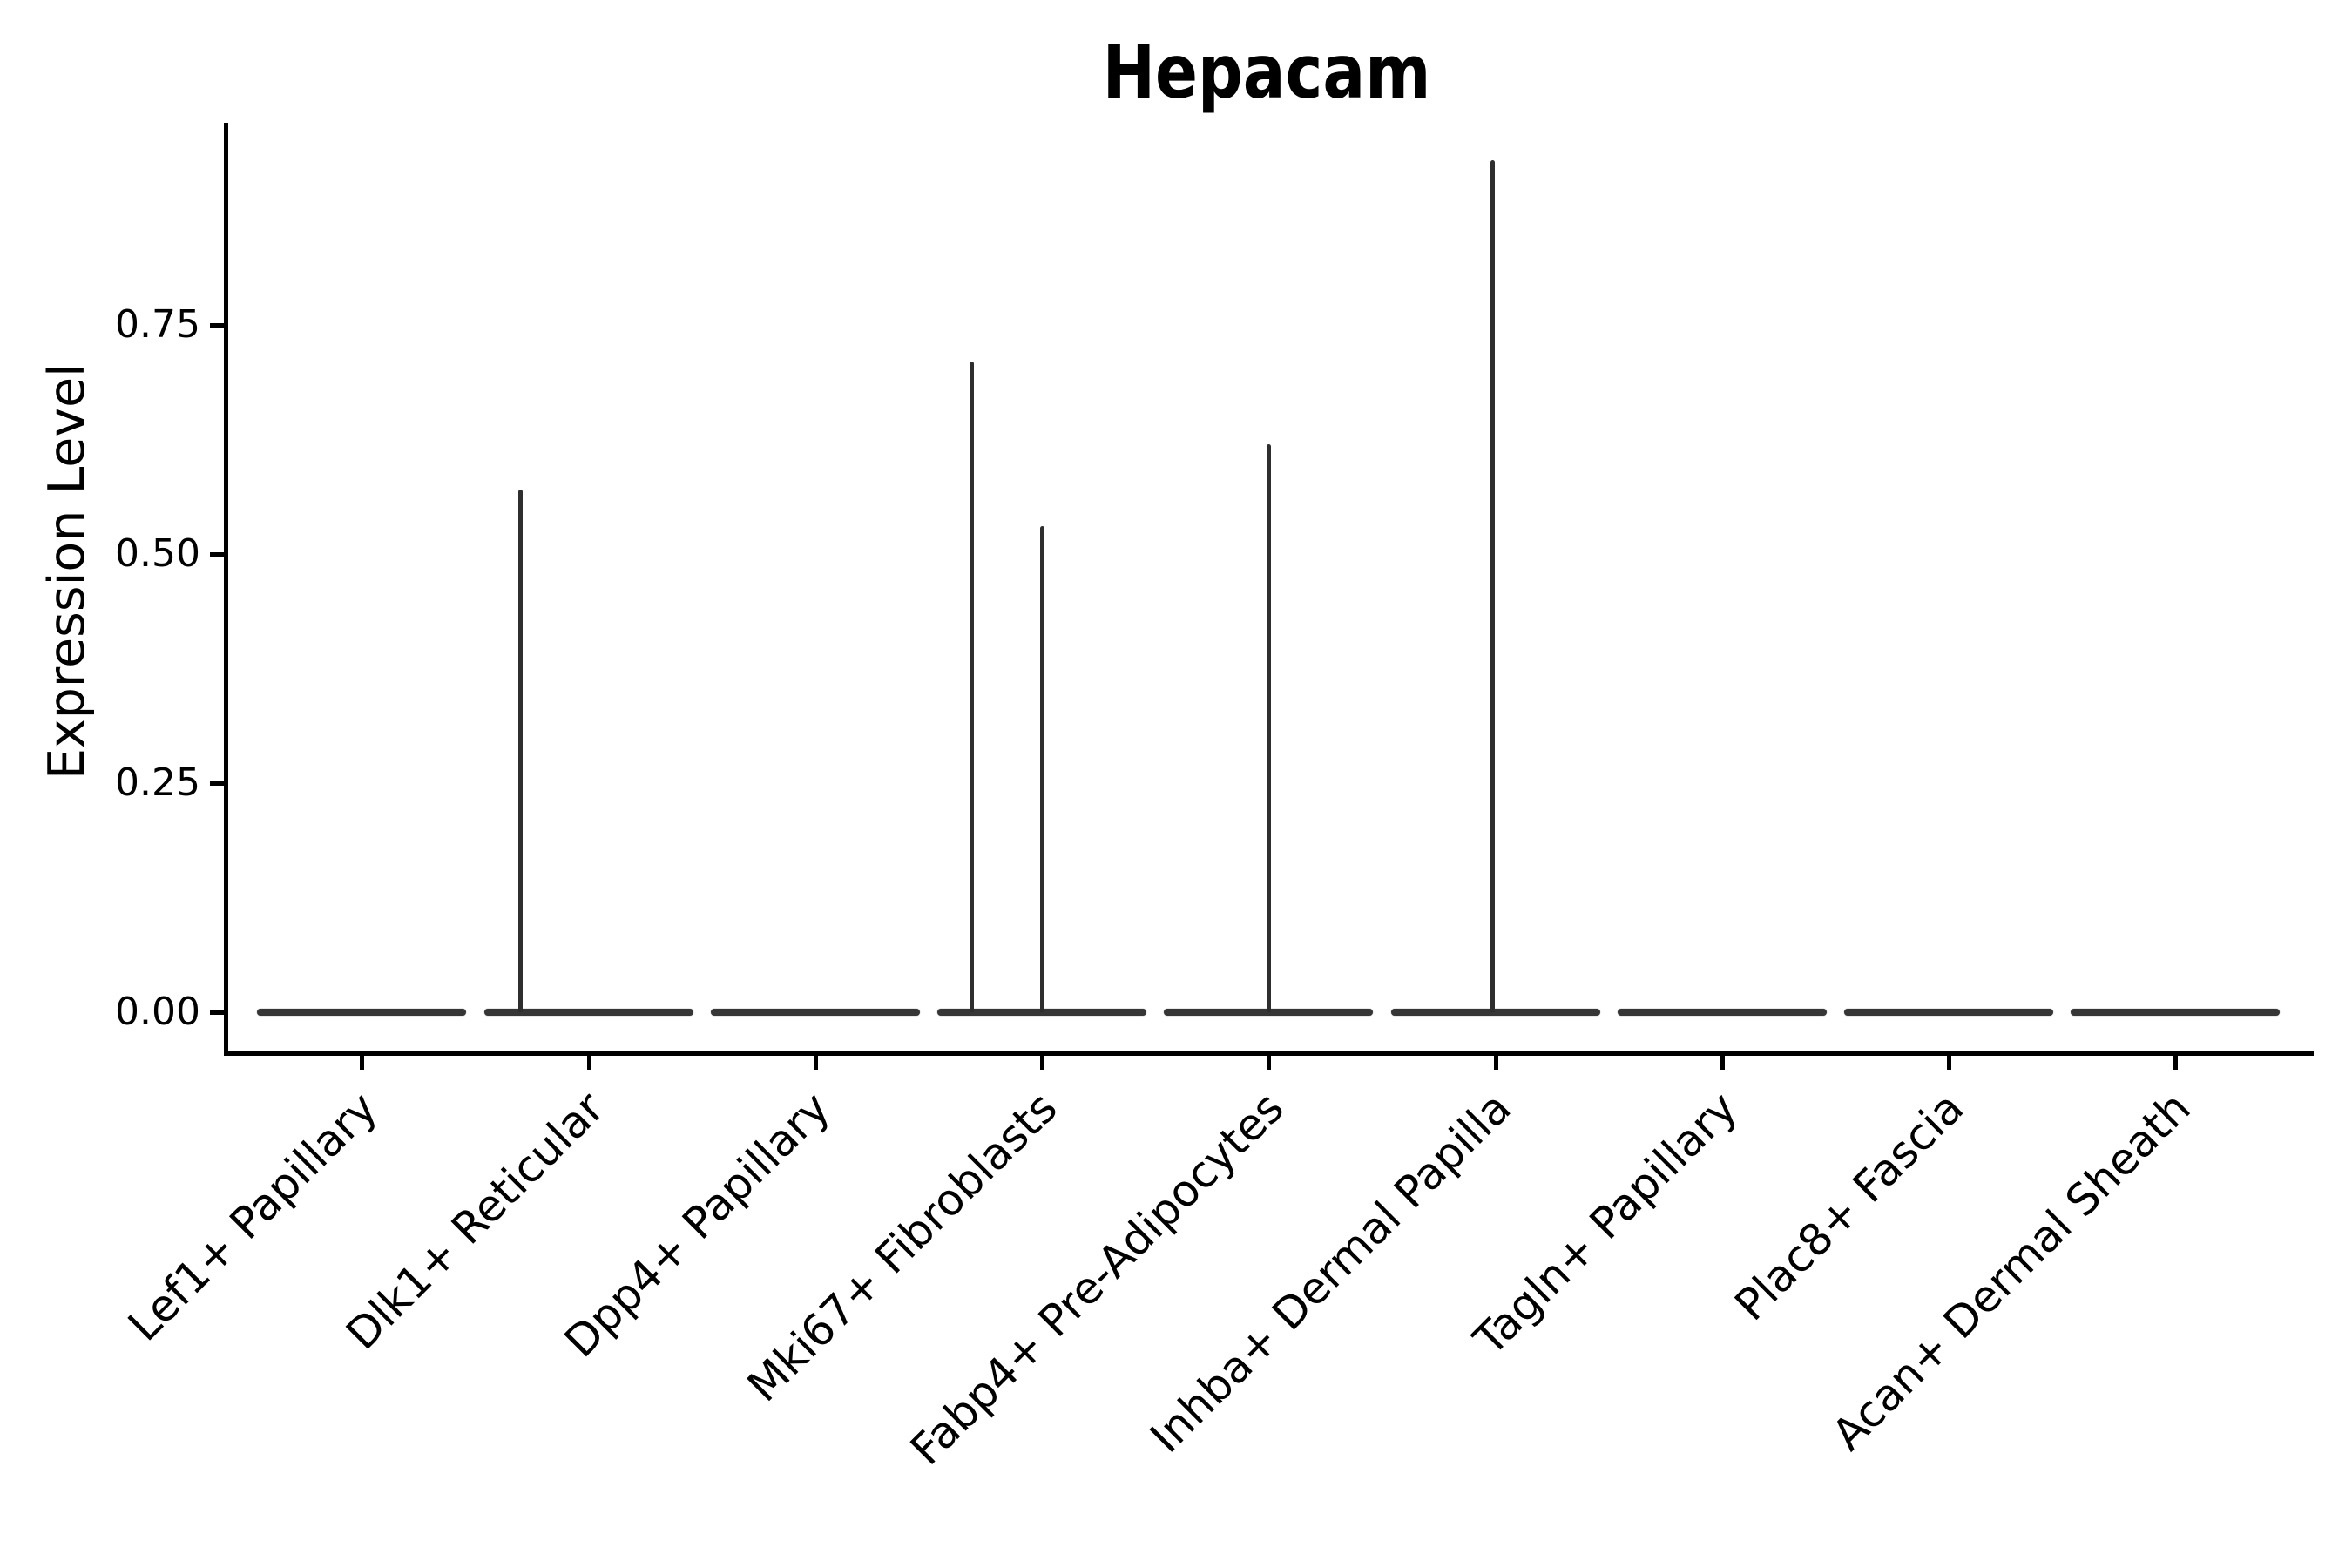 The width and height of the screenshot is (2352, 1568). I want to click on x-tick-label: Plac8+ Fascia, so click(1850, 1206).